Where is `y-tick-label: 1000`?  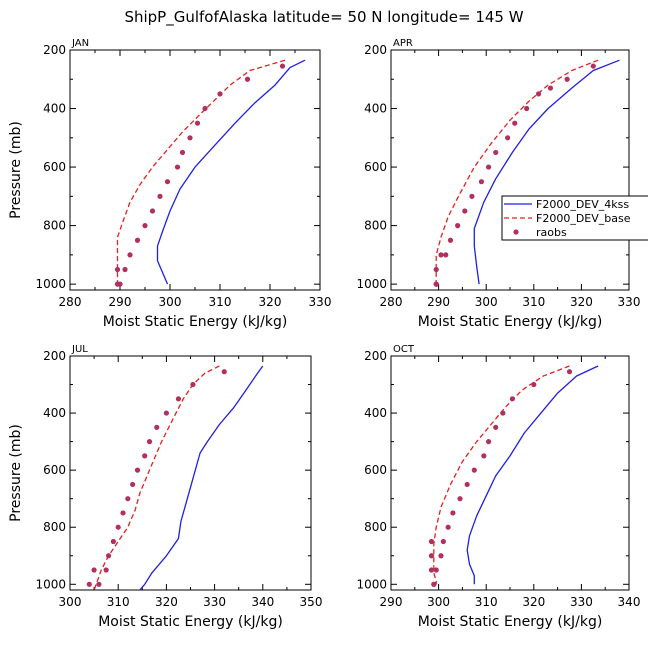 y-tick-label: 1000 is located at coordinates (50, 584).